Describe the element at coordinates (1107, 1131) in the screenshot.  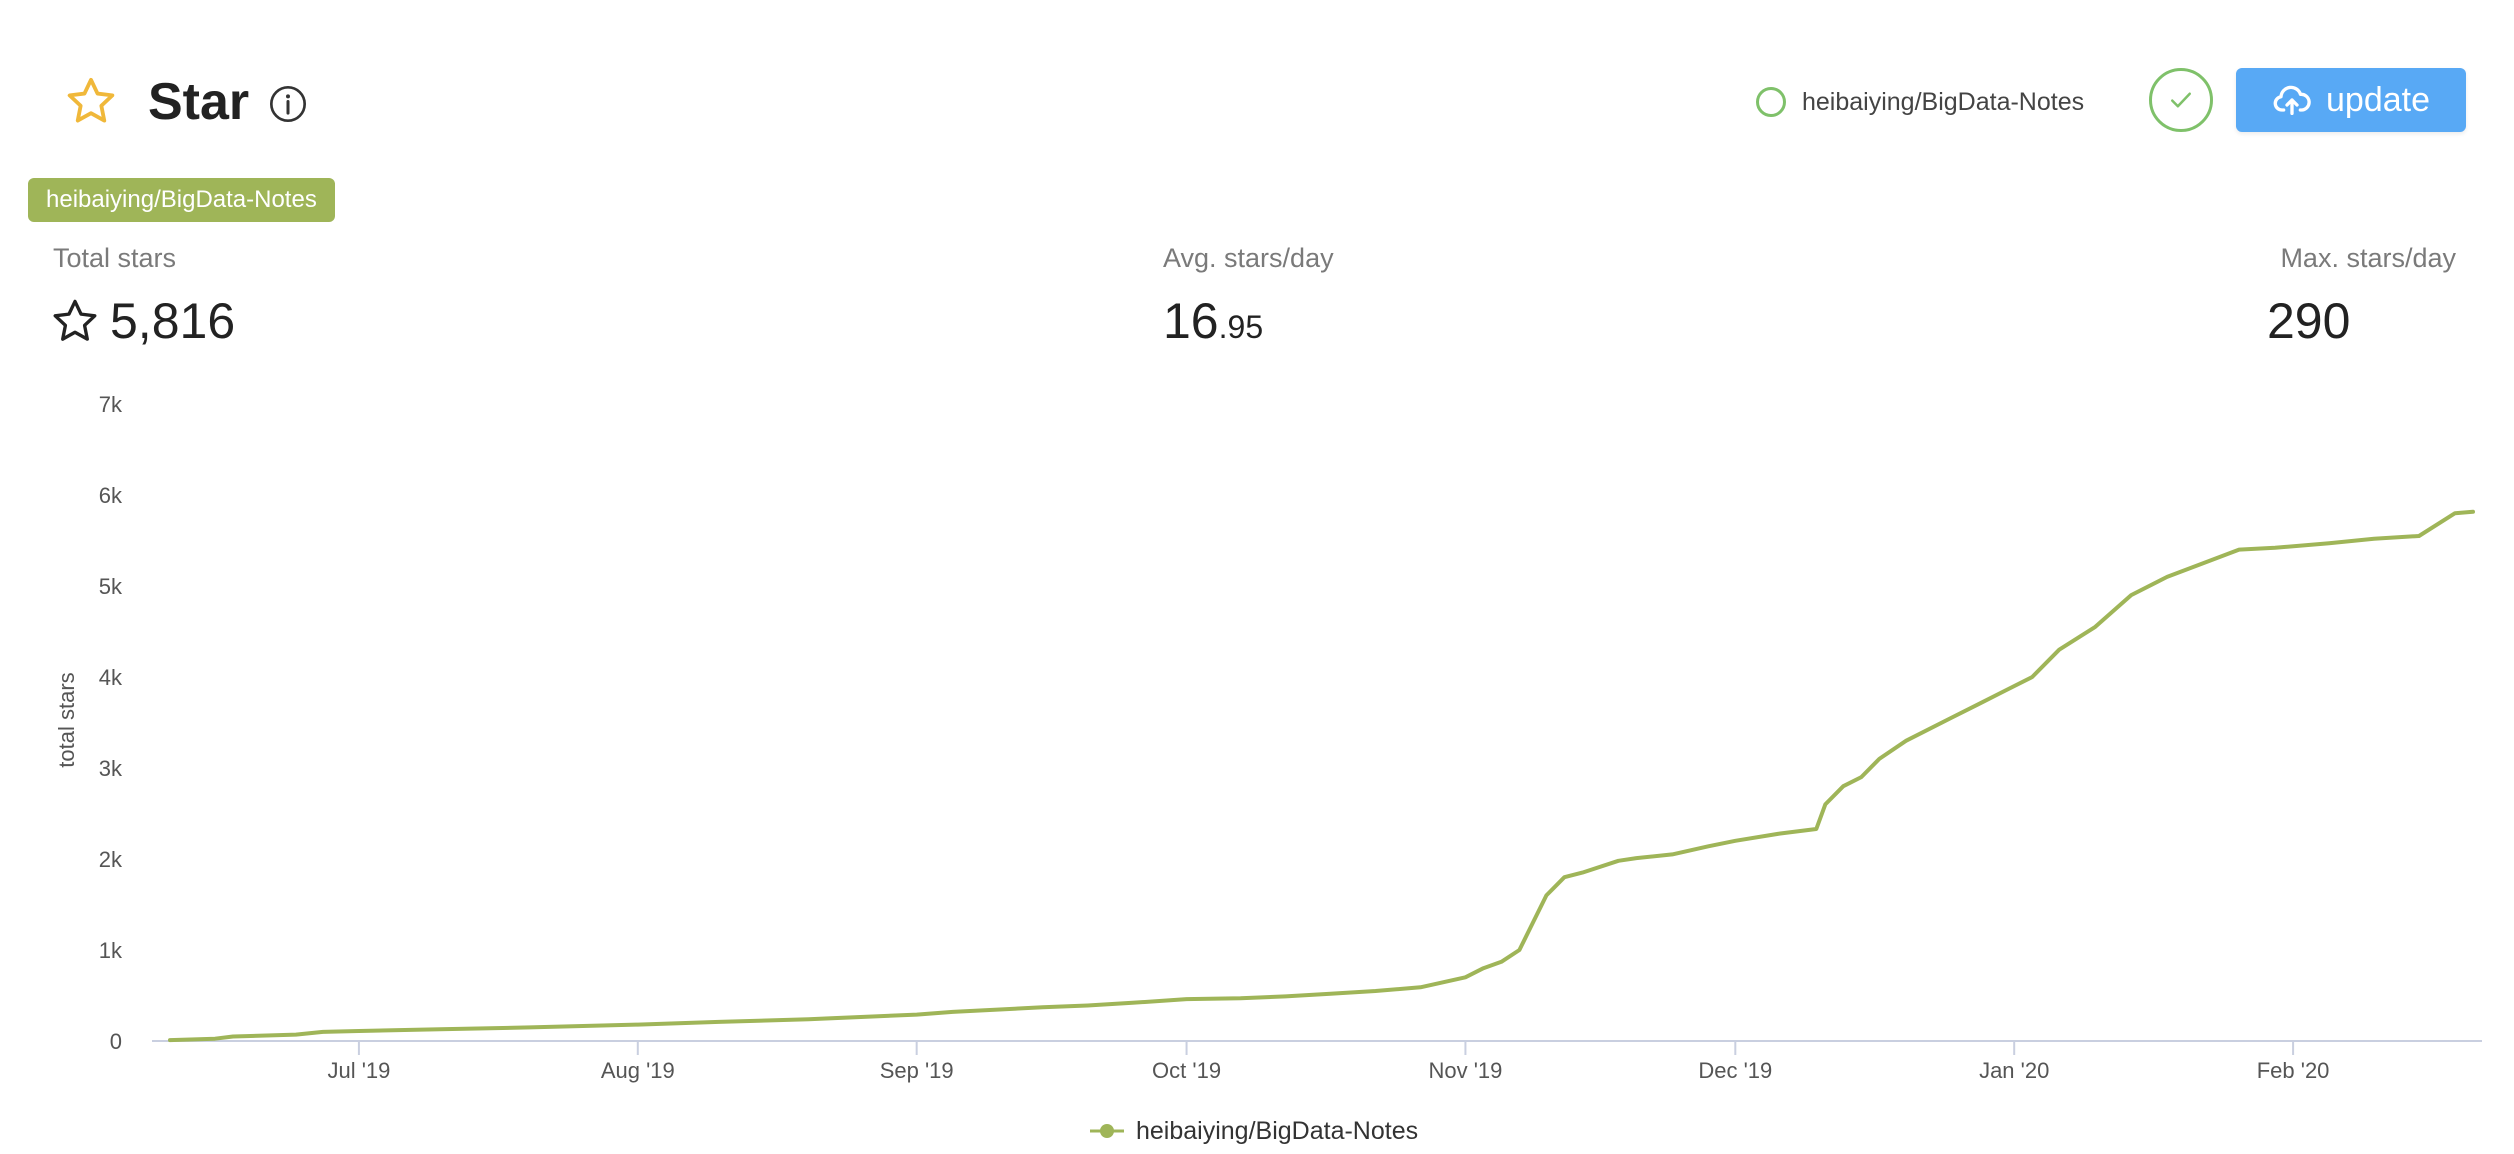
I see `legend-marker-icon` at that location.